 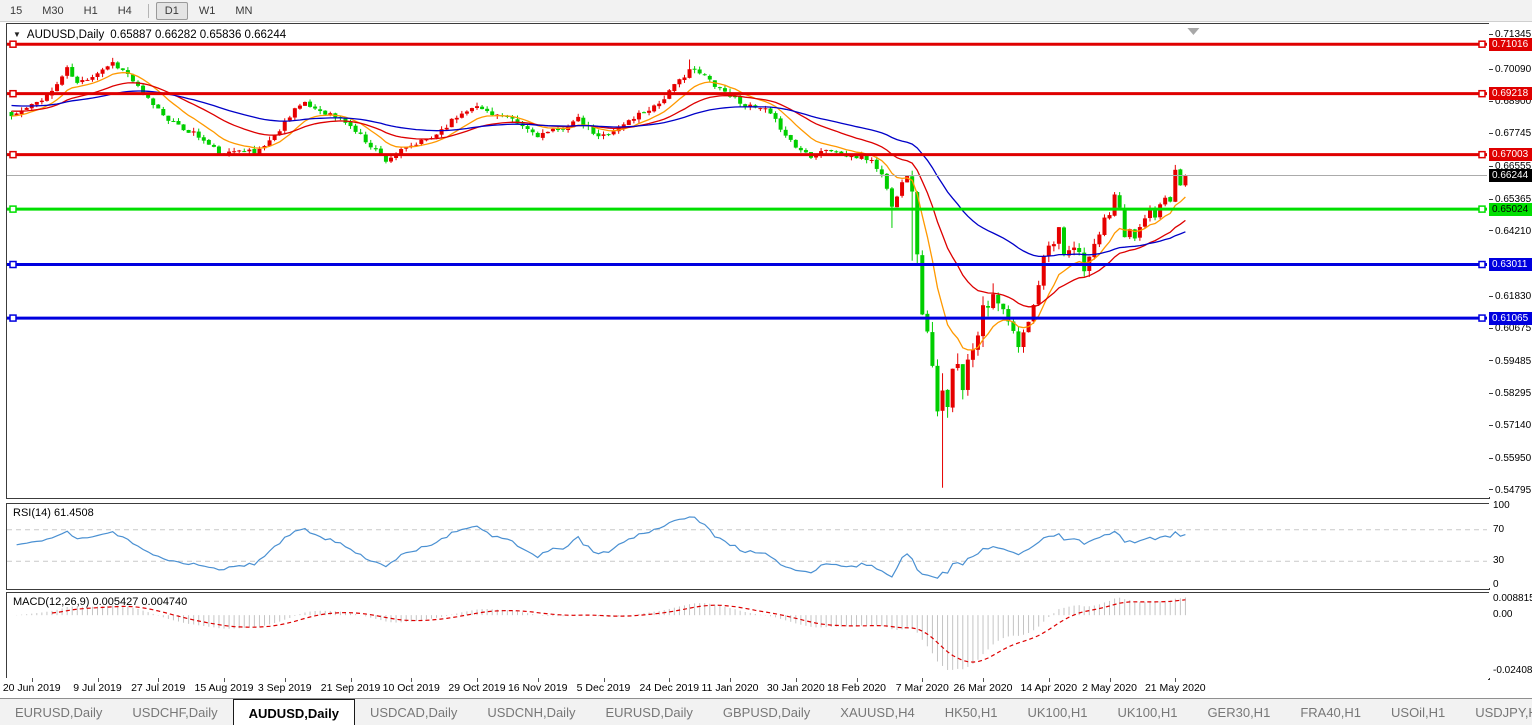 What do you see at coordinates (1503, 712) in the screenshot?
I see `tab-usdjpy-h1: USDJPY,H1` at bounding box center [1503, 712].